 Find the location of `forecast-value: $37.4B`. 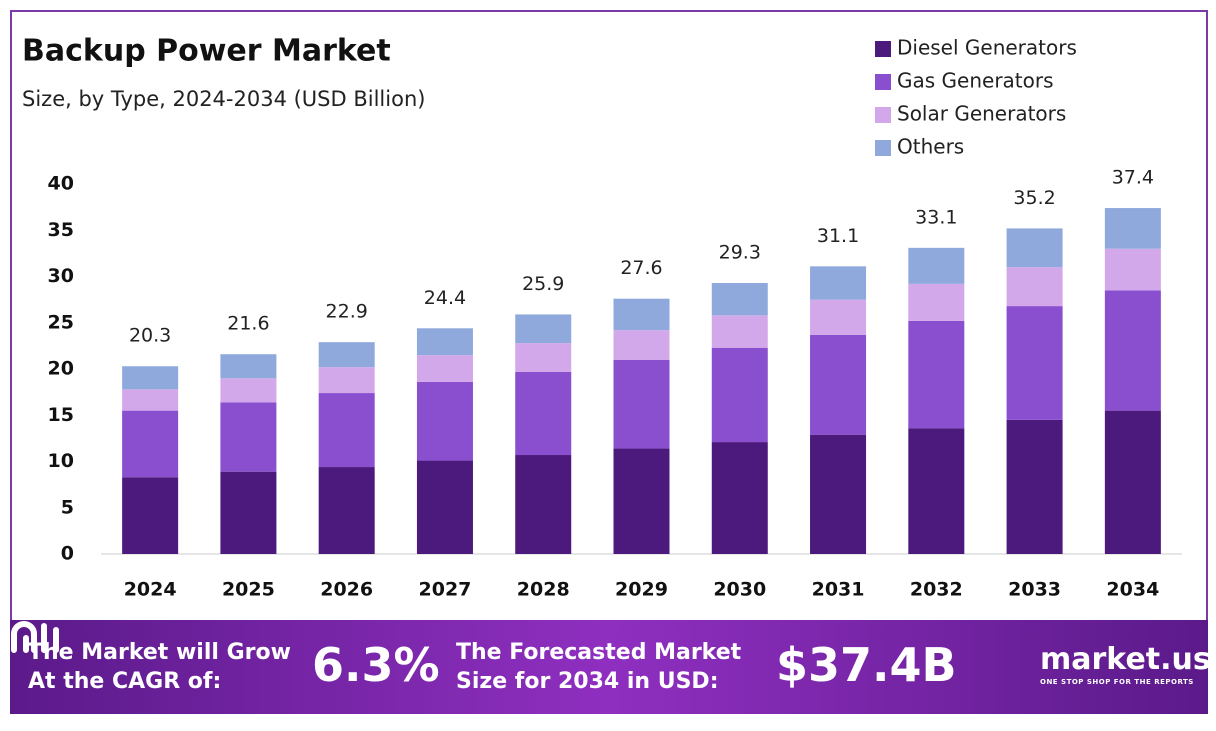

forecast-value: $37.4B is located at coordinates (866, 665).